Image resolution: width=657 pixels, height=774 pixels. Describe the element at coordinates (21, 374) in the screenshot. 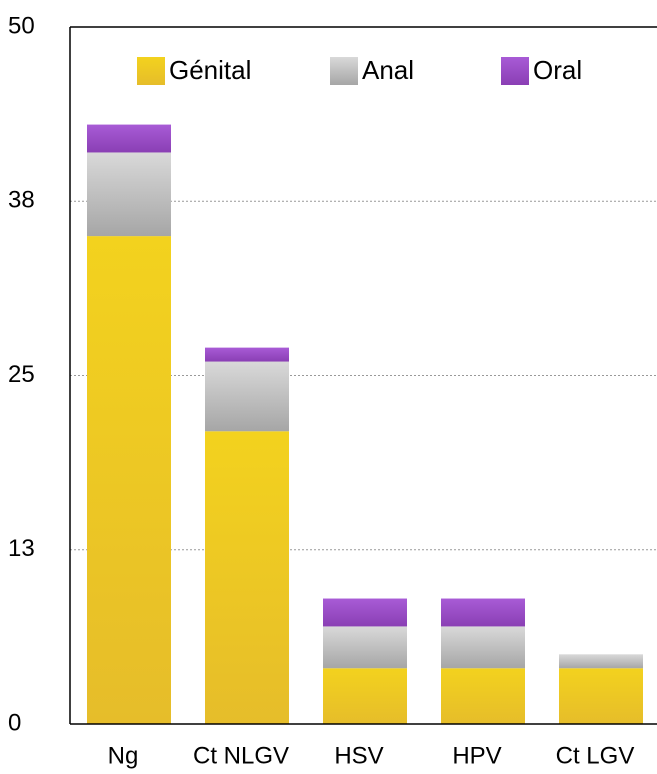

I see `y-tick-label: 25` at that location.